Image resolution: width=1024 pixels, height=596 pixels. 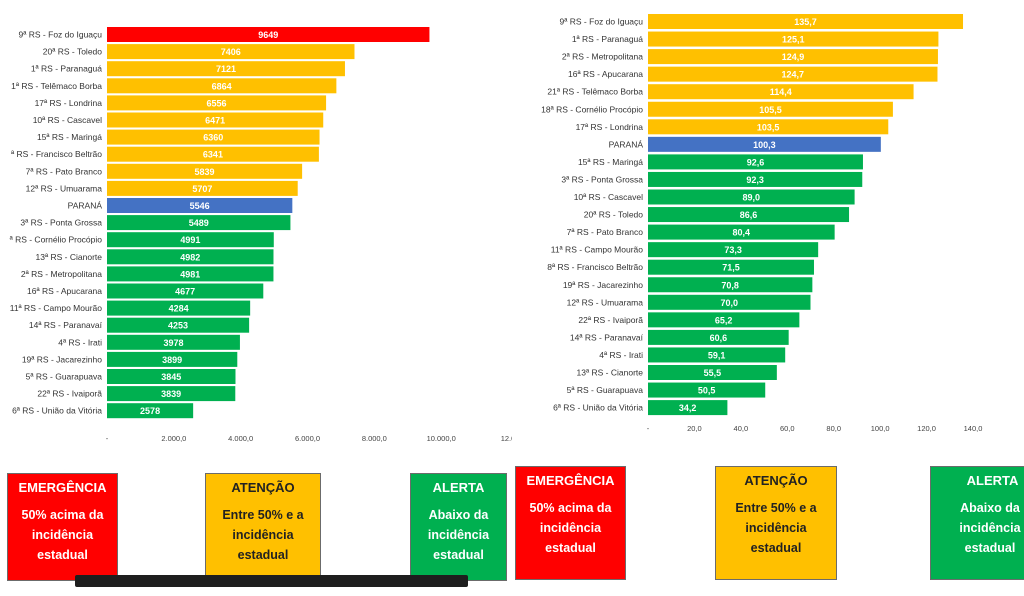 I want to click on value-label: 70,8, so click(x=730, y=285).